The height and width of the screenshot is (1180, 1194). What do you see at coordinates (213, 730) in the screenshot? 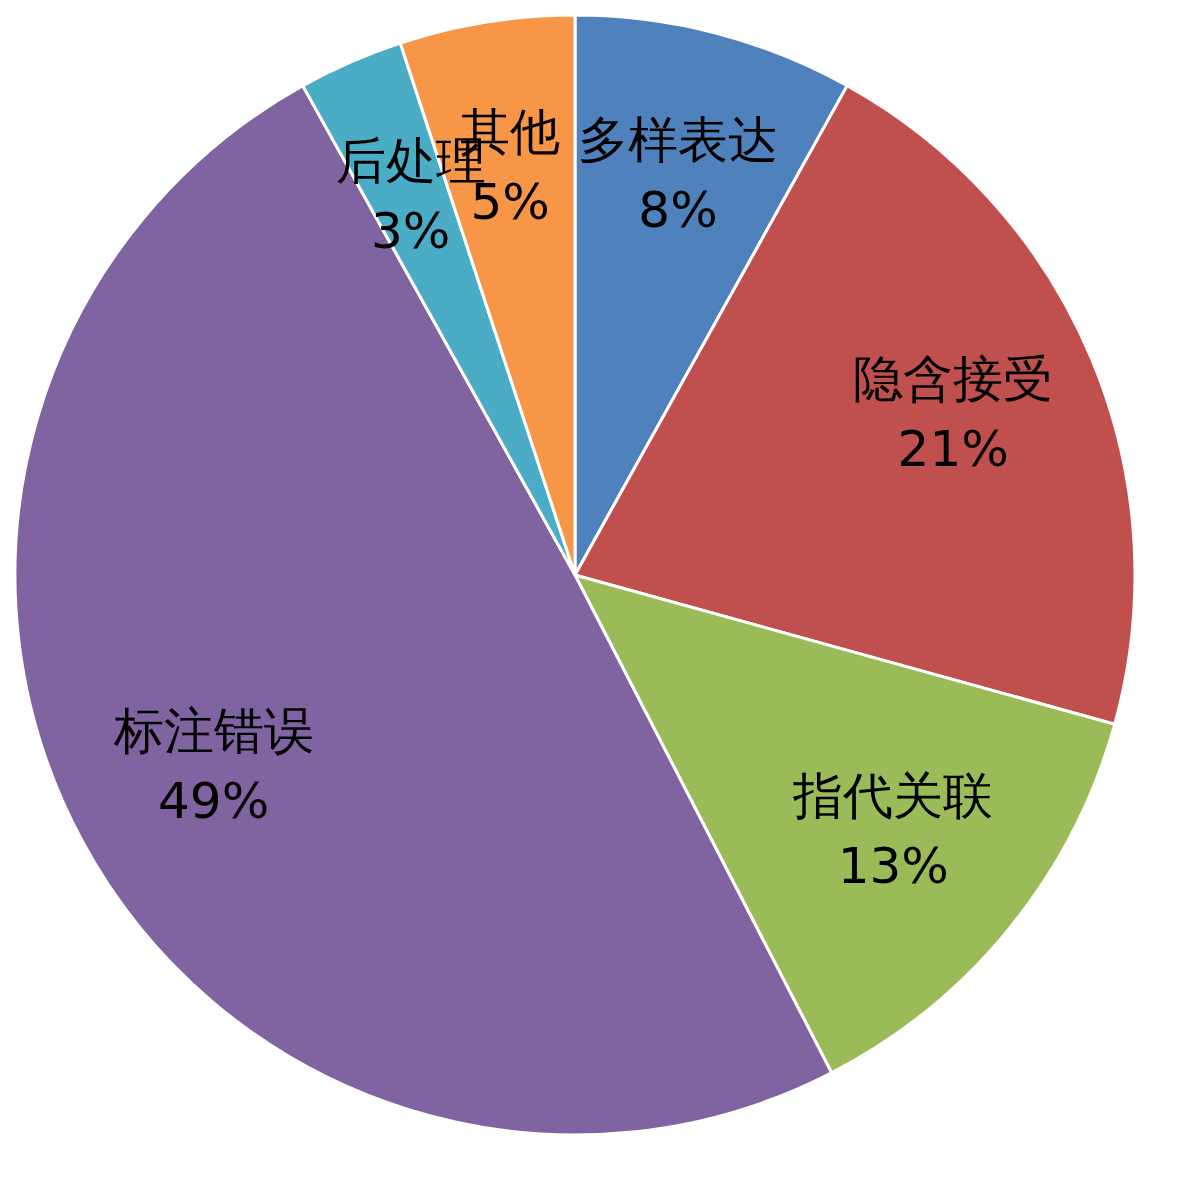
I see `slice-label: 标注错误` at bounding box center [213, 730].